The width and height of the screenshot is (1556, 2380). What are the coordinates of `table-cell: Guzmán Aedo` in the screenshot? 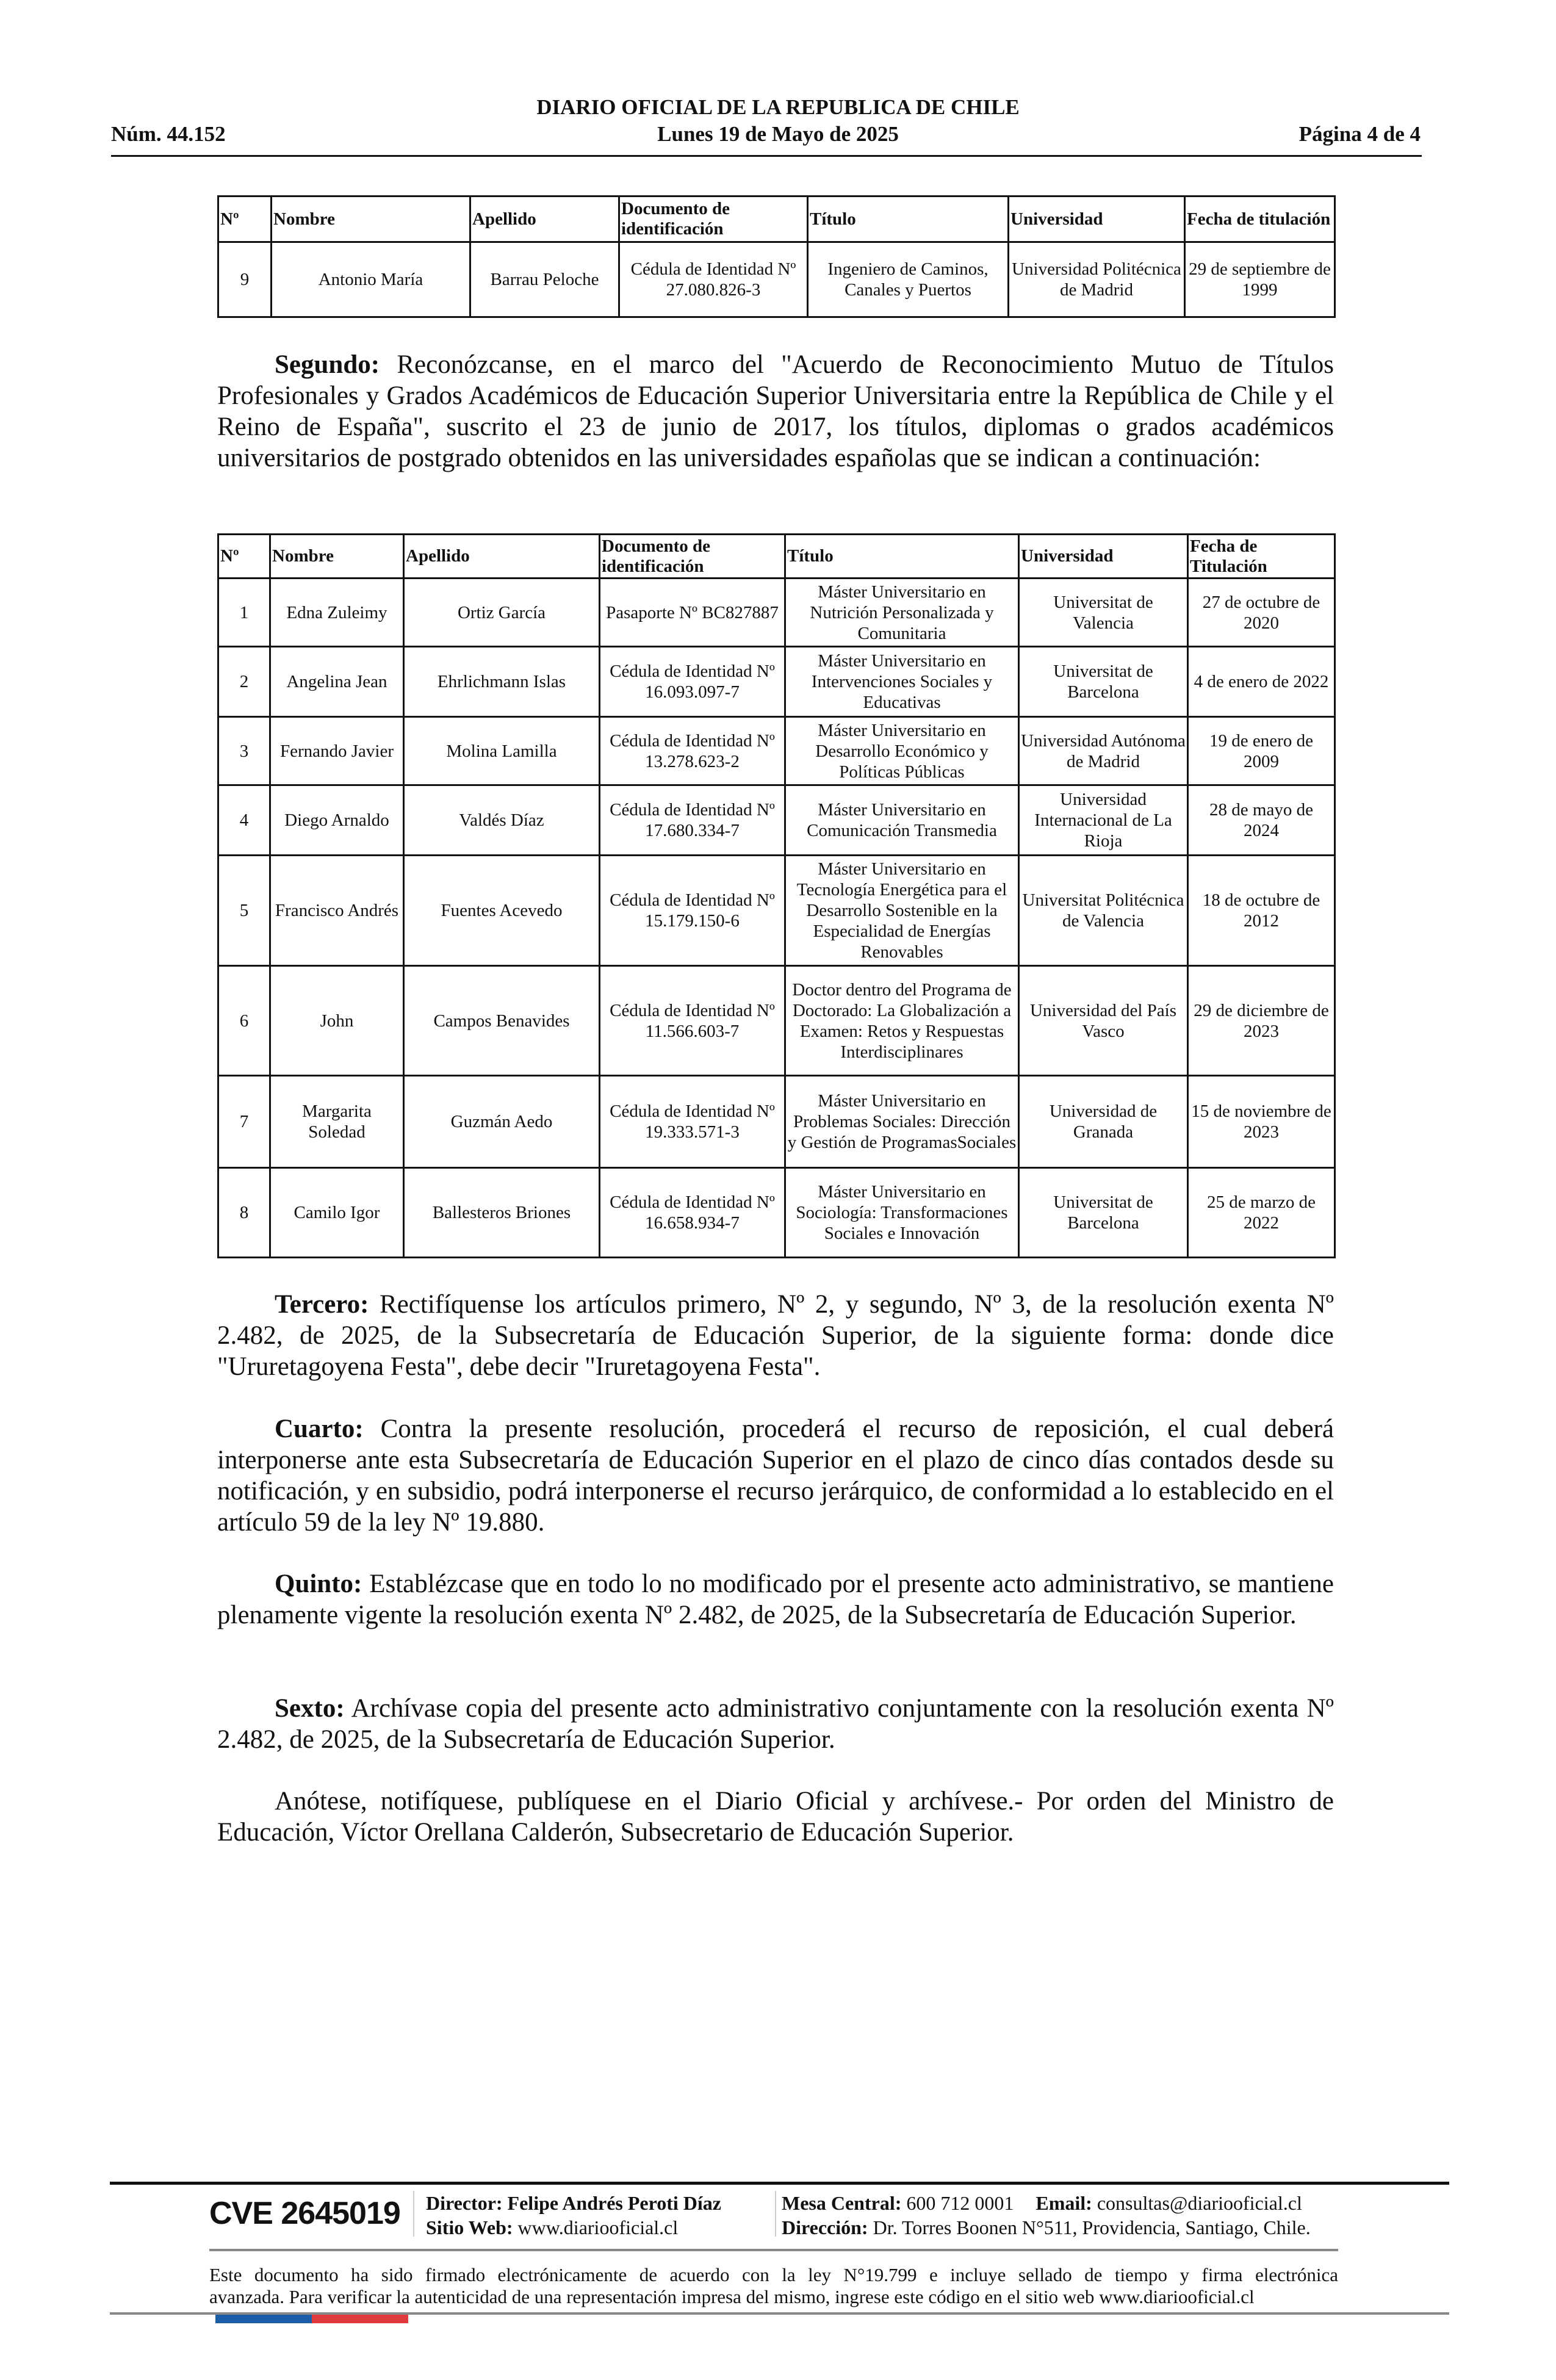 It's located at (501, 1122).